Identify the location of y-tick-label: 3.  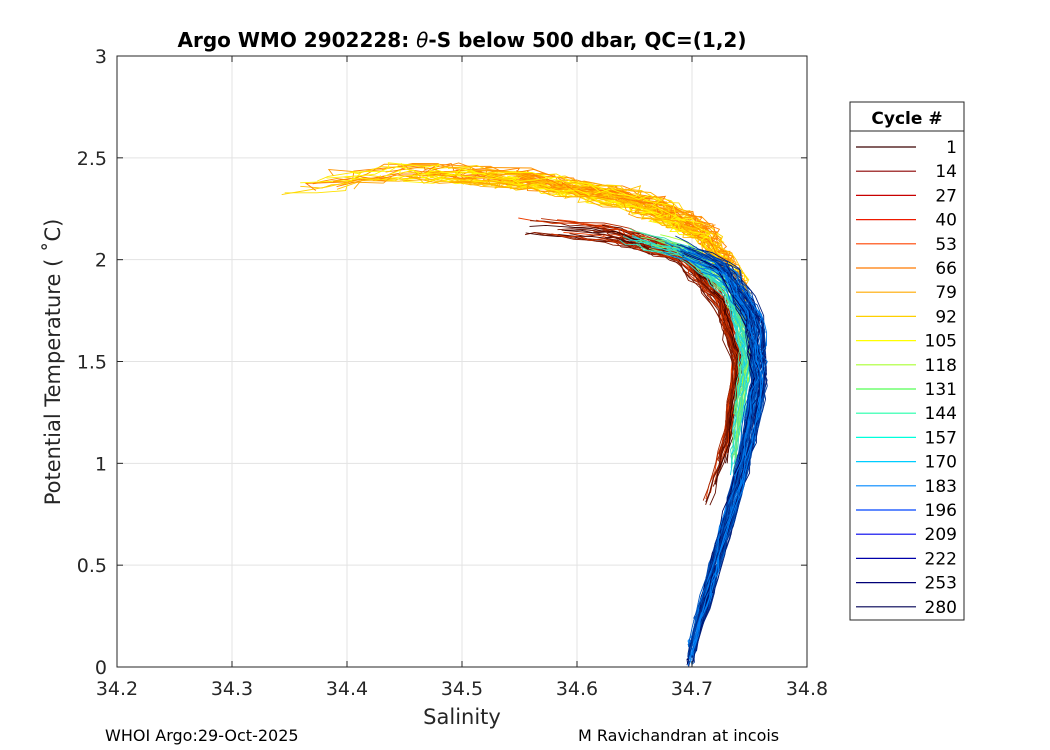
(101, 57).